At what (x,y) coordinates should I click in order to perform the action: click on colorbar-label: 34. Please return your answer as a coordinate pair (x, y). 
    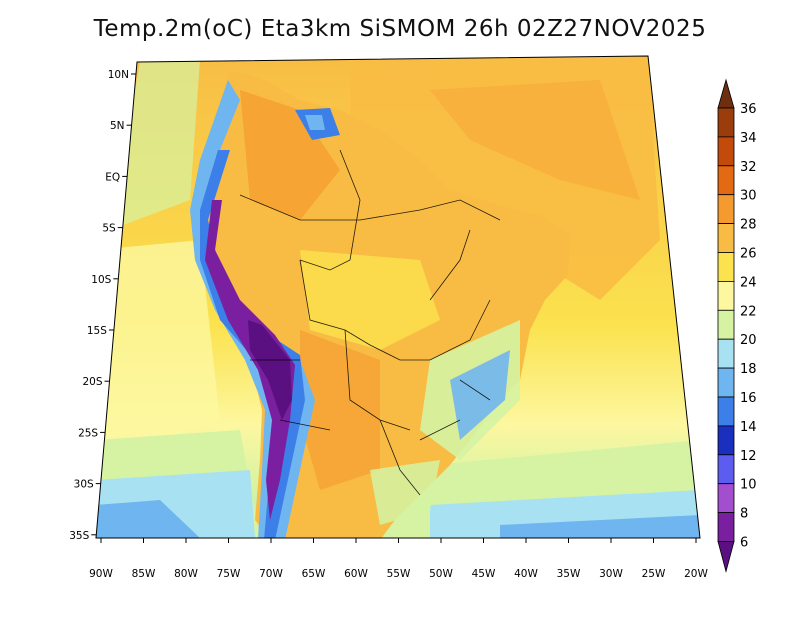
    Looking at the image, I should click on (748, 138).